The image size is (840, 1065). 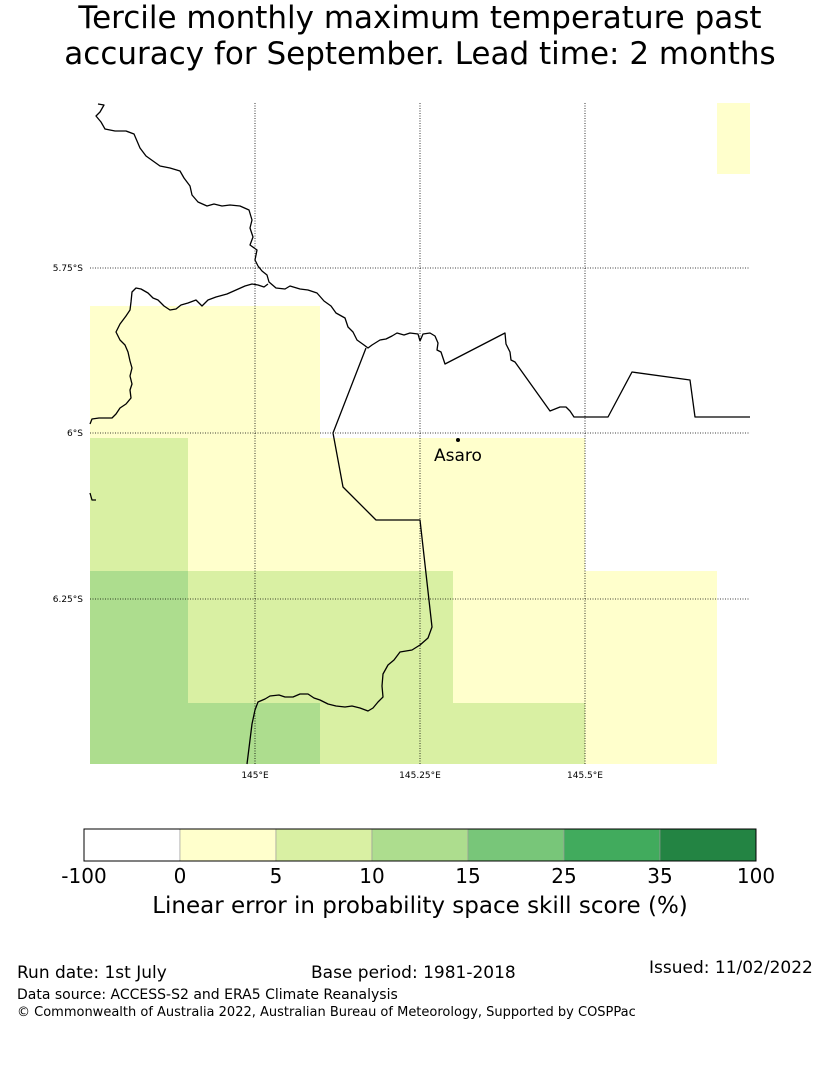 I want to click on colorbar, so click(x=420, y=845).